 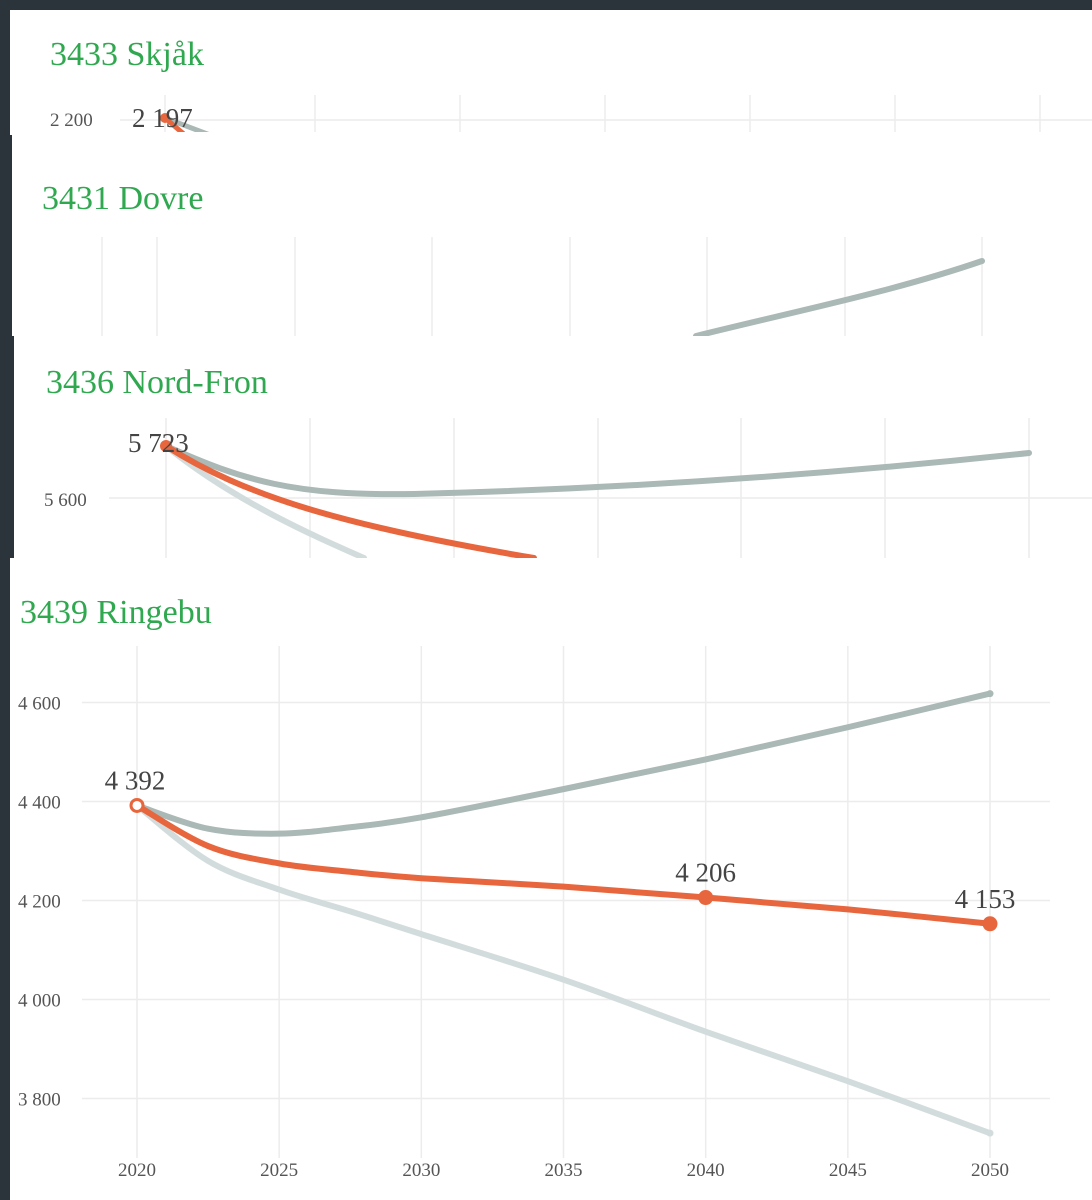 I want to click on x-tick-label: 2020, so click(x=137, y=1170).